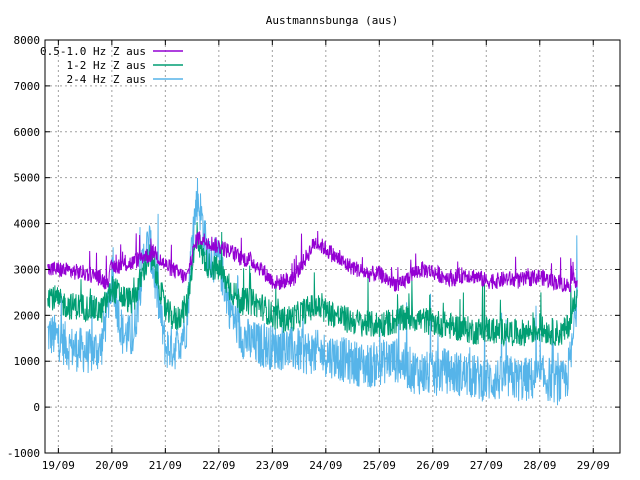 Image resolution: width=640 pixels, height=480 pixels. I want to click on legend-label-2: 1-2 Hz Z aus, so click(106, 65).